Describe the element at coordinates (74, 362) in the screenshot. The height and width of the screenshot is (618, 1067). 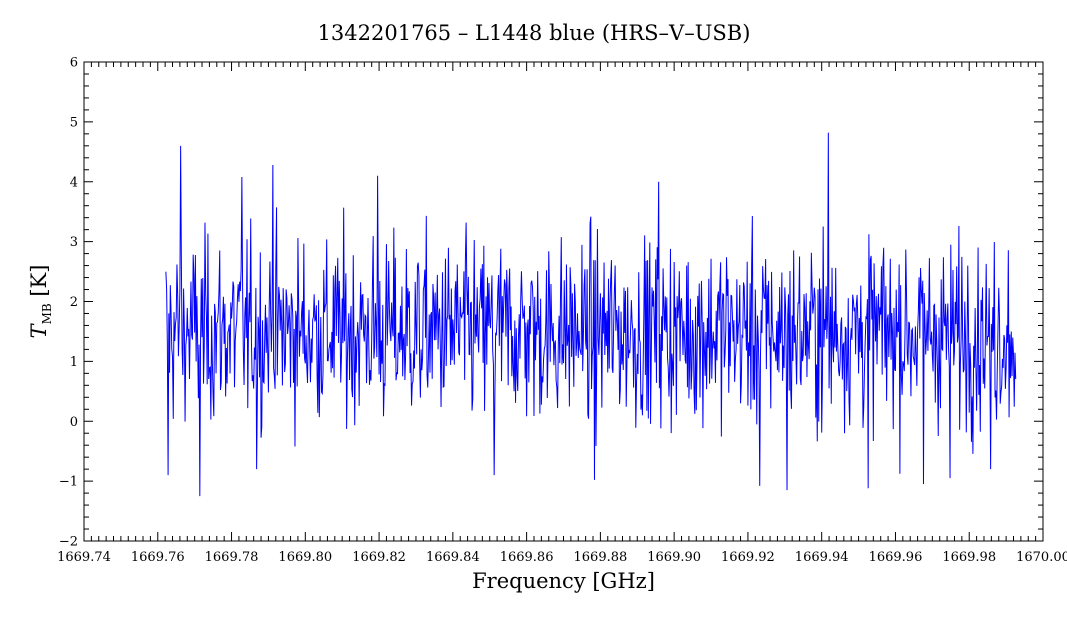
I see `y-tick-label: 1` at that location.